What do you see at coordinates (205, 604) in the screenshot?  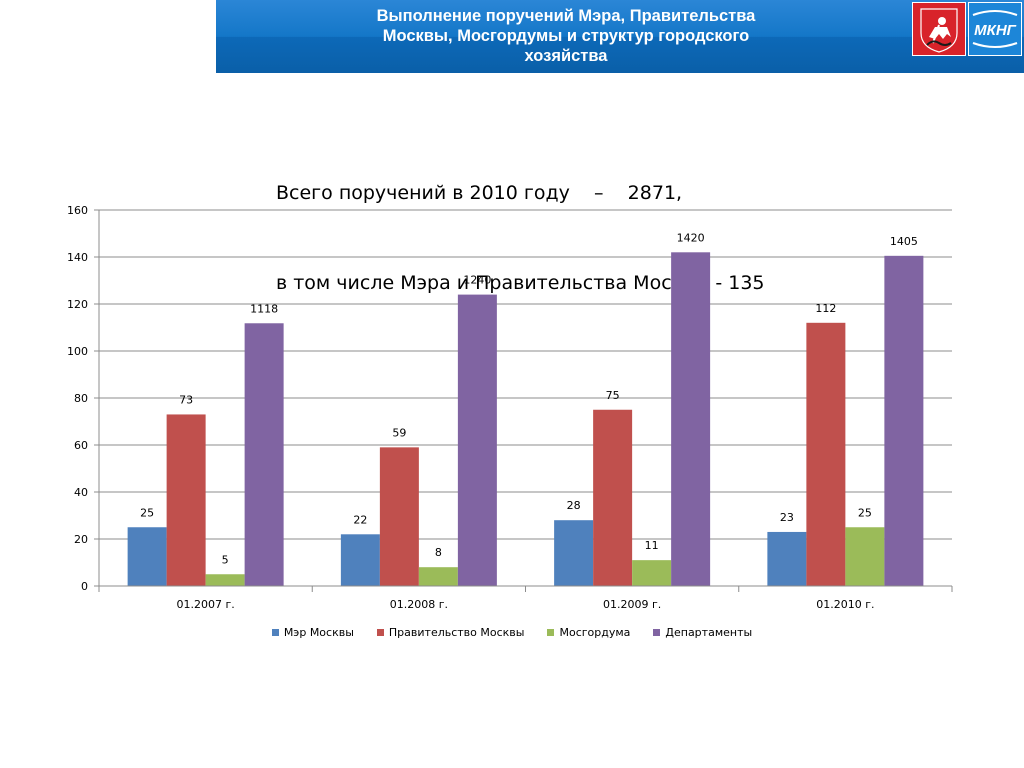 I see `x-category-label: 01.2007 г.` at bounding box center [205, 604].